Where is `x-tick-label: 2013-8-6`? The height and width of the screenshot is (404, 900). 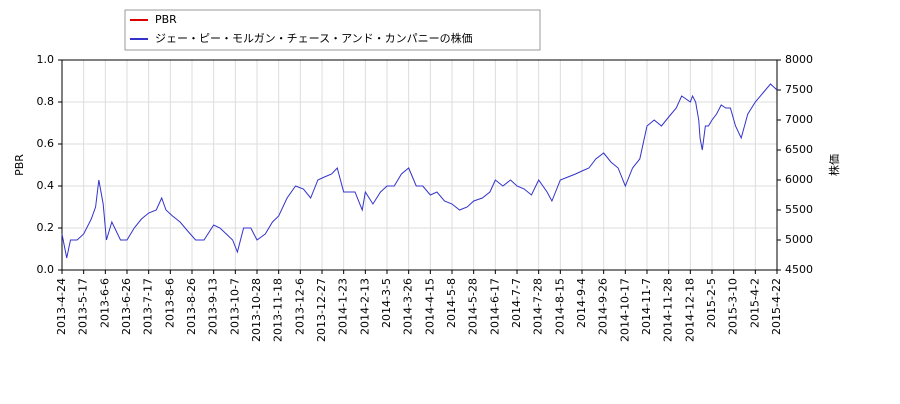 x-tick-label: 2013-8-6 is located at coordinates (169, 303).